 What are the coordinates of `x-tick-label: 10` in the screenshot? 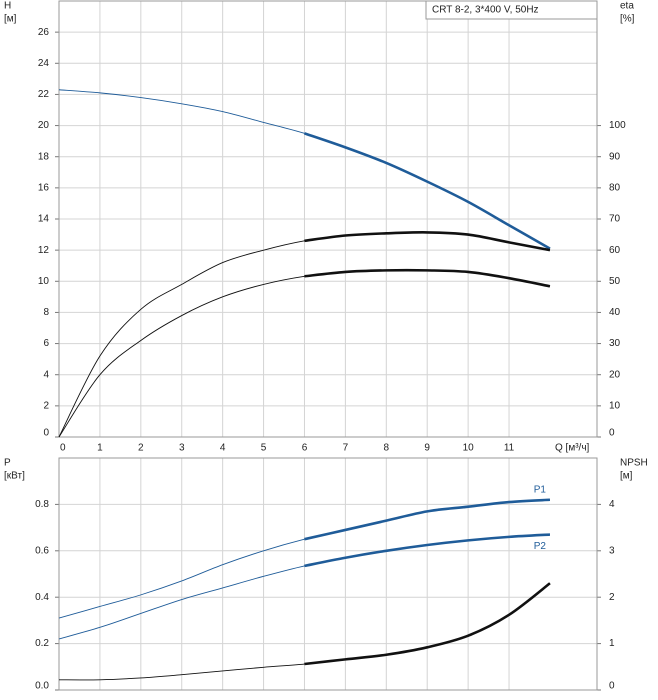 It's located at (469, 448).